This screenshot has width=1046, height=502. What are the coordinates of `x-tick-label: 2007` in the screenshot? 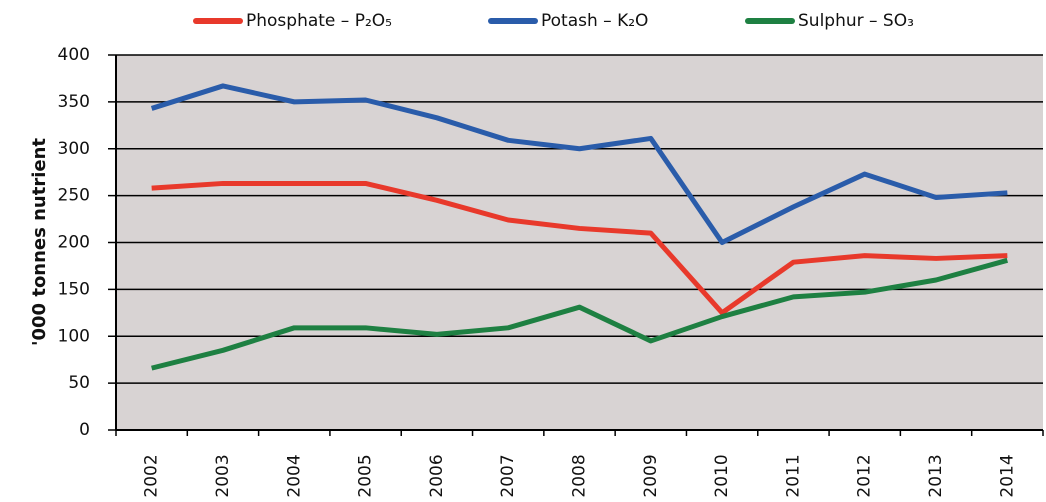 It's located at (508, 475).